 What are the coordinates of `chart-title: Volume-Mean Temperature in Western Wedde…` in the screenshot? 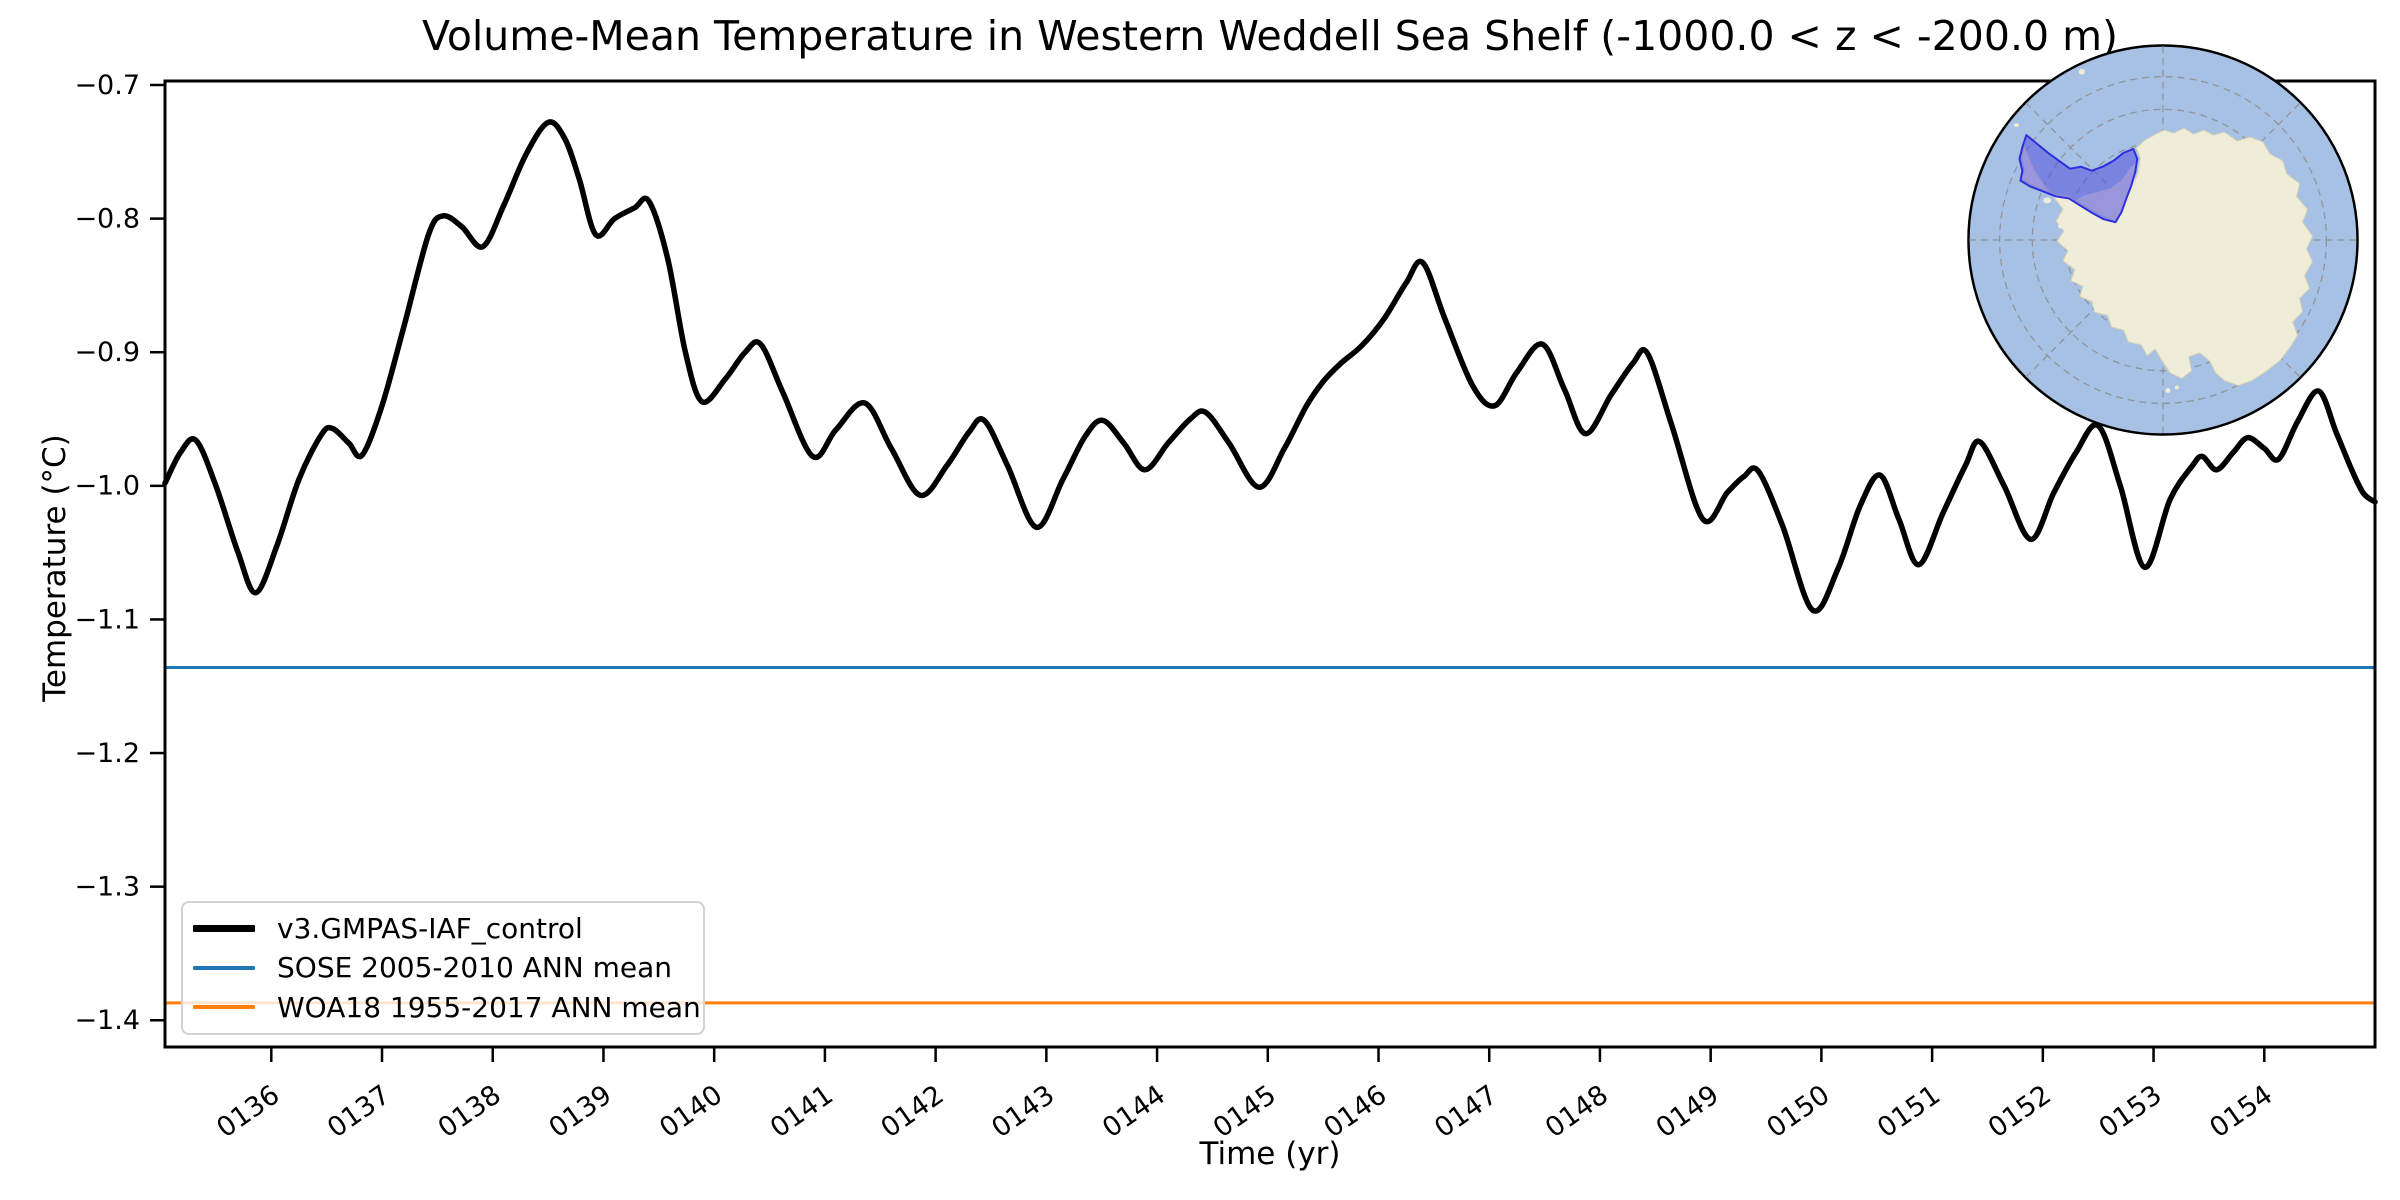 It's located at (1270, 36).